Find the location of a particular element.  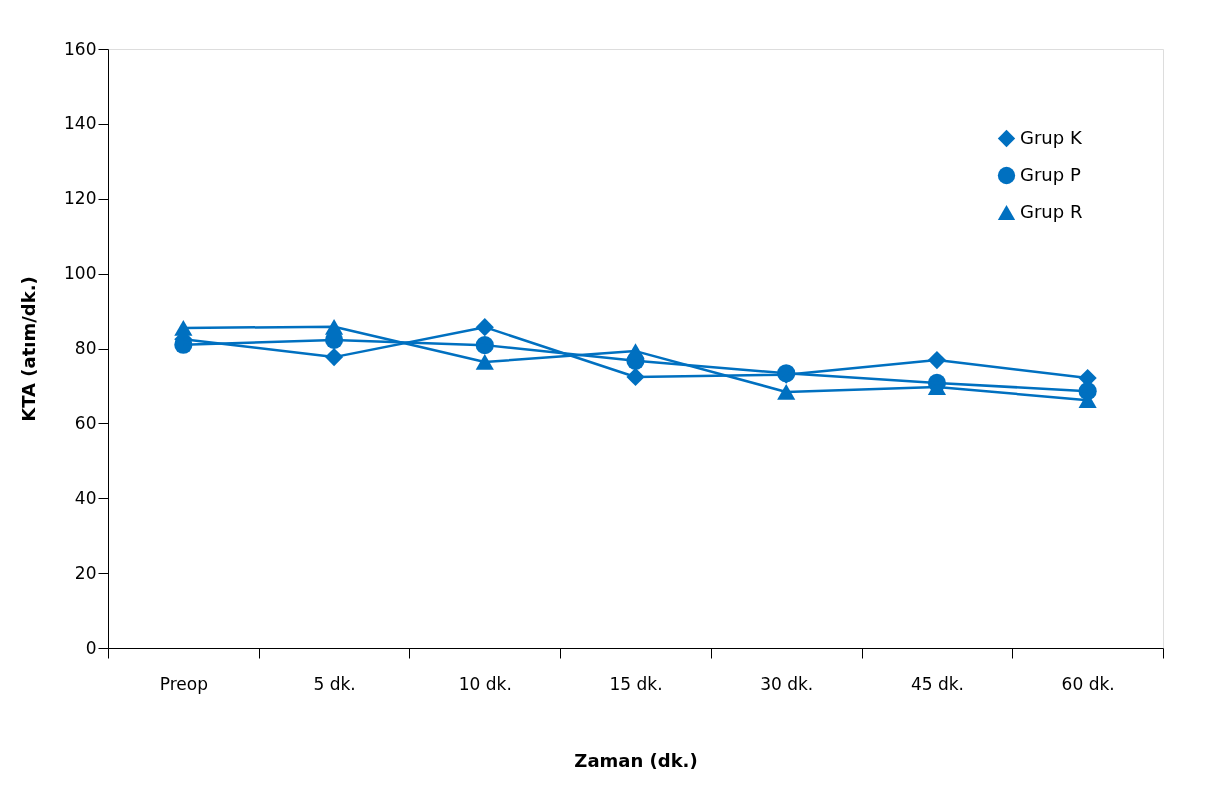

legend-label: Grup R is located at coordinates (1051, 211).